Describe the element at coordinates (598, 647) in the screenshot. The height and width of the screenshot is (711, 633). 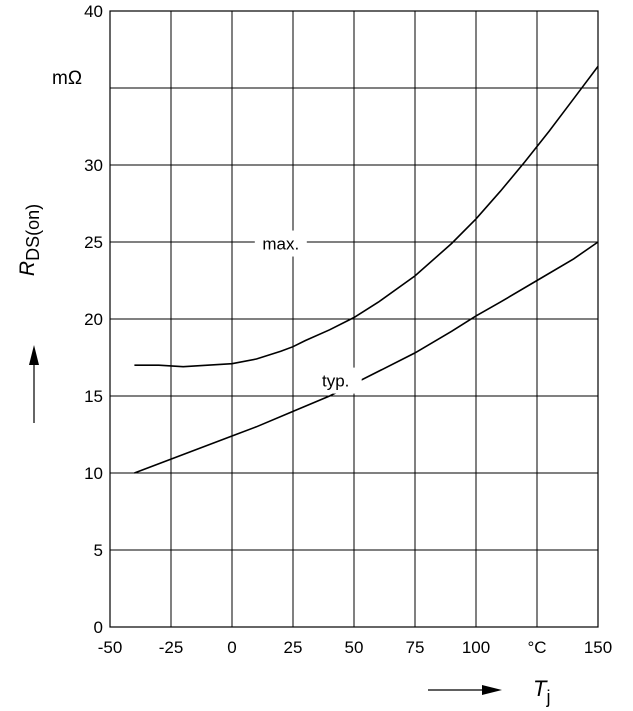
I see `x-tick-label: 150` at that location.